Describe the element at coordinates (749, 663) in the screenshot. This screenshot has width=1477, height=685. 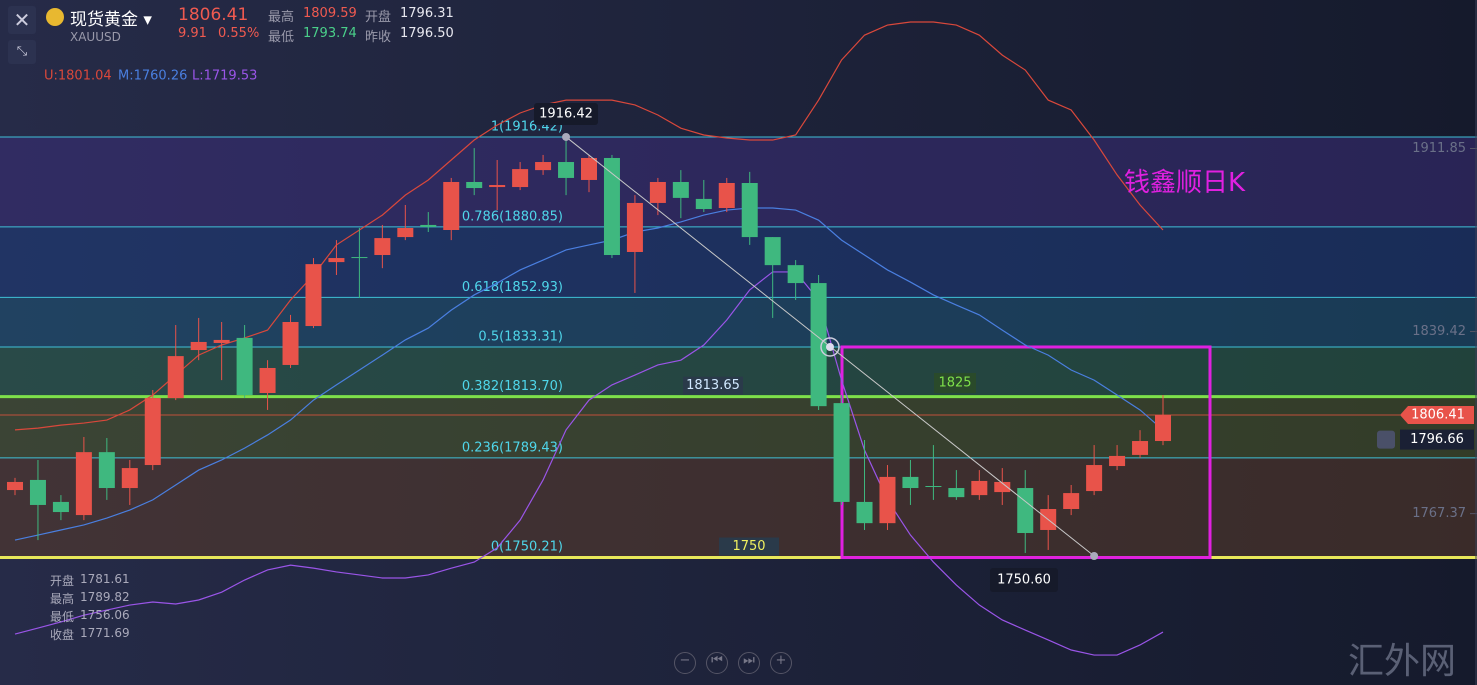
I see `last: ⏭` at that location.